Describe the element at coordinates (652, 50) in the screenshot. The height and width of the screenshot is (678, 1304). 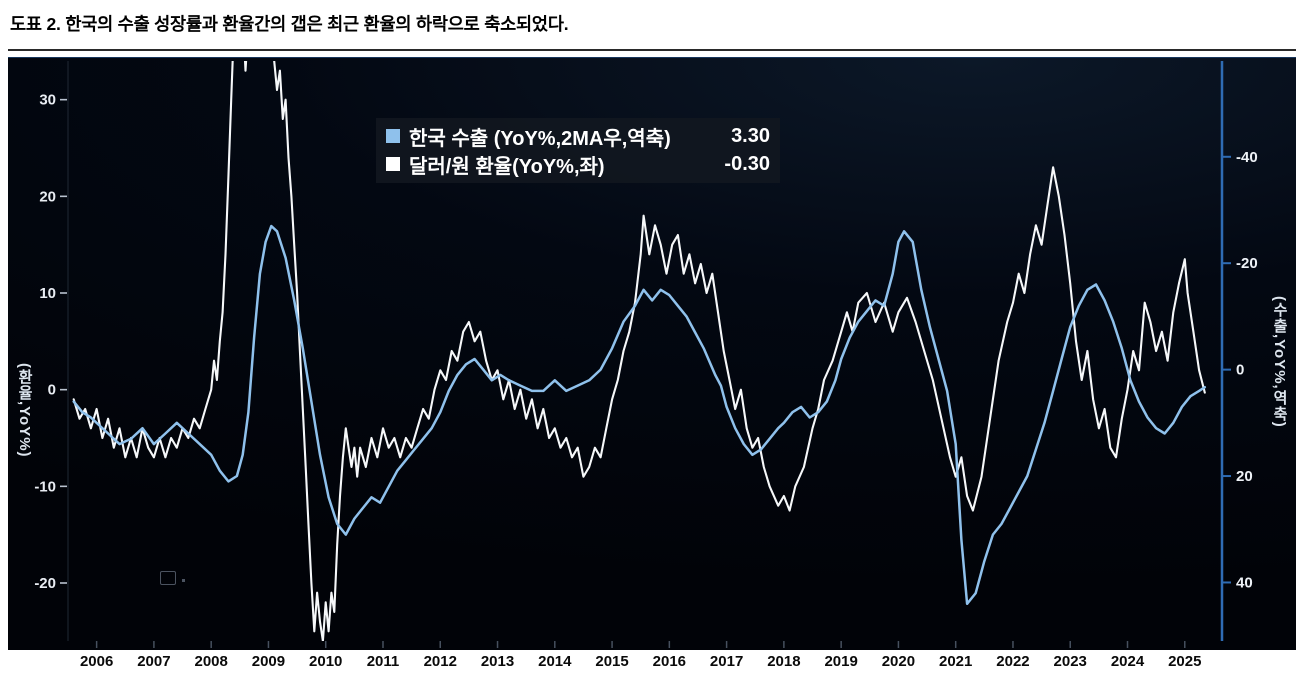
I see `title-divider` at that location.